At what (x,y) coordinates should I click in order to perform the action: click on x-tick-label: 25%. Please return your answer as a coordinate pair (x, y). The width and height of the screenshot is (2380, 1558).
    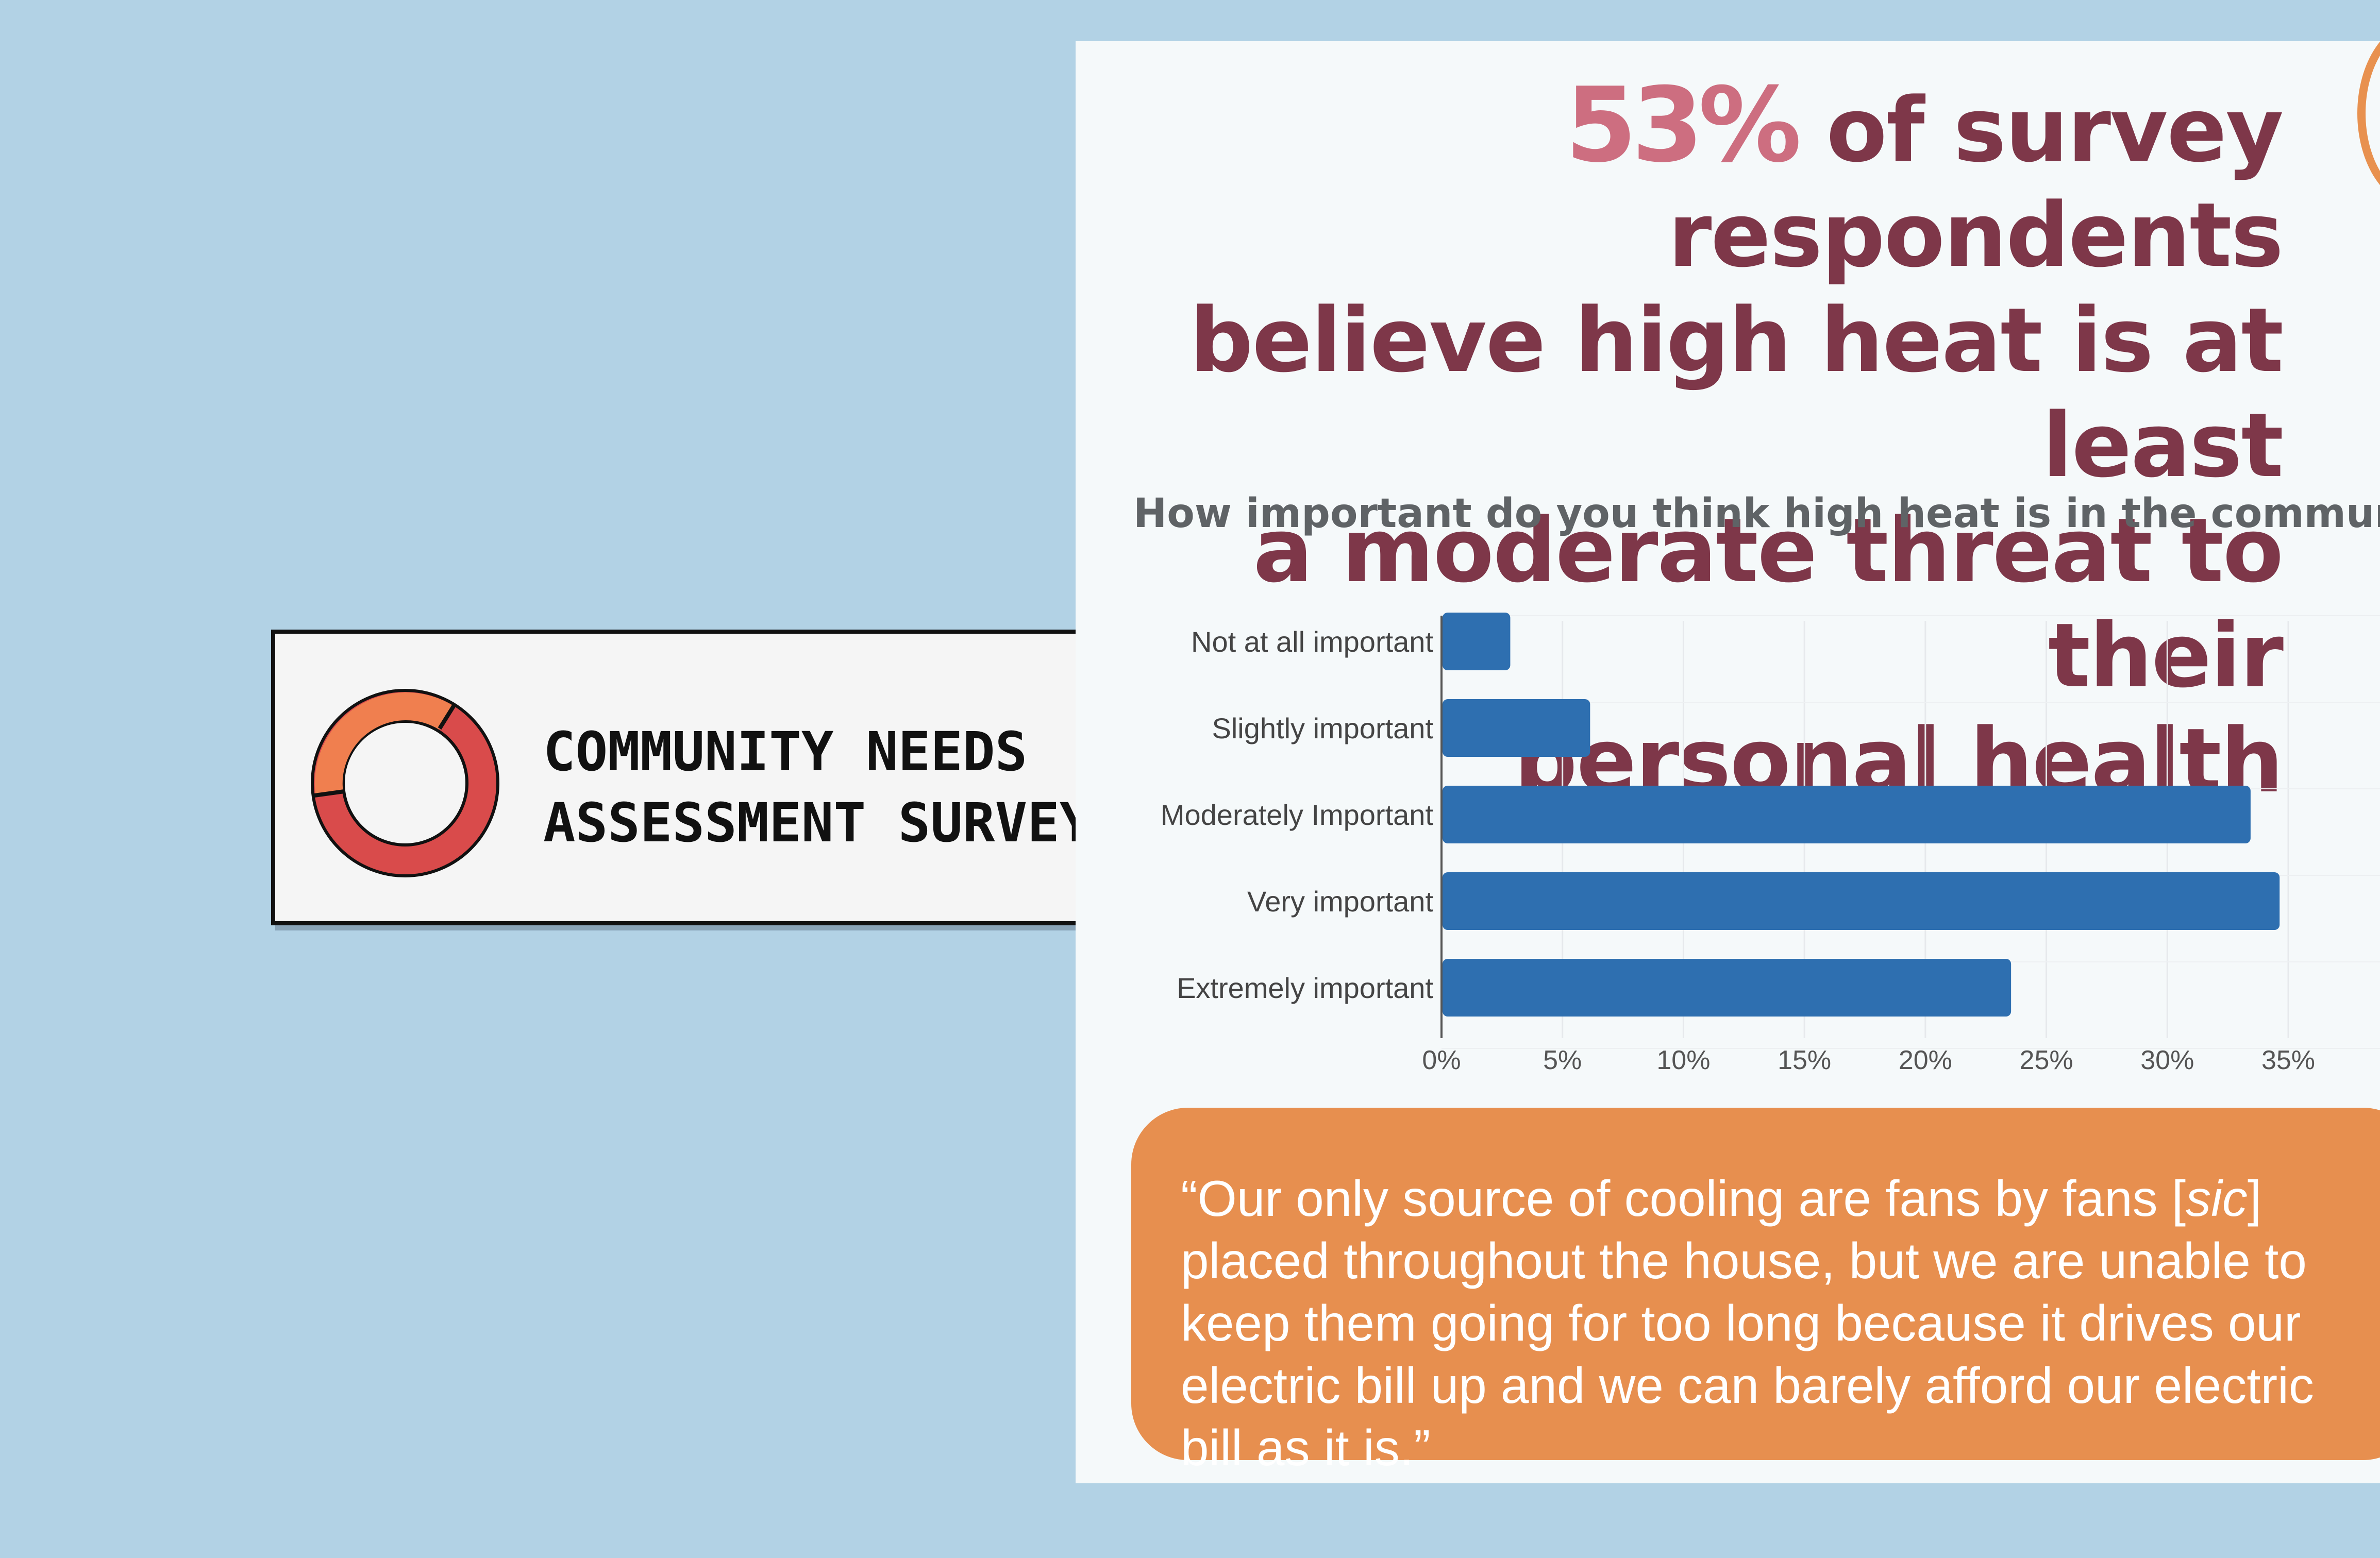
    Looking at the image, I should click on (2046, 1060).